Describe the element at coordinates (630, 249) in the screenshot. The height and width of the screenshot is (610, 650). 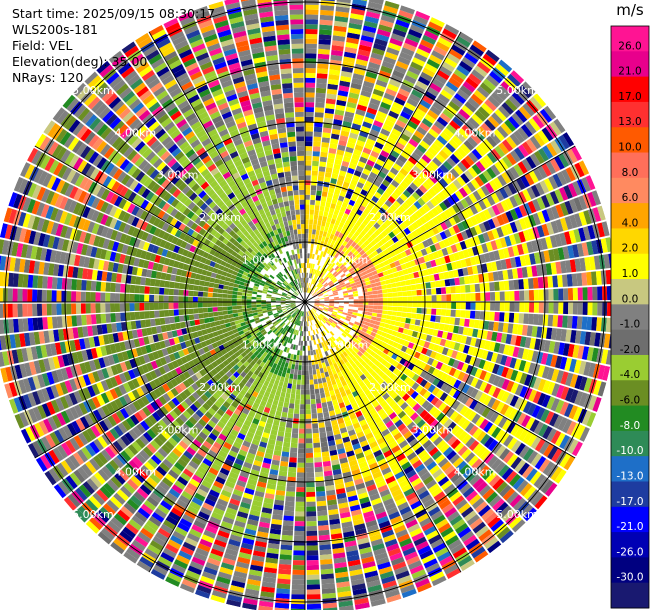
I see `colorbar-tick-label: 2.0` at that location.